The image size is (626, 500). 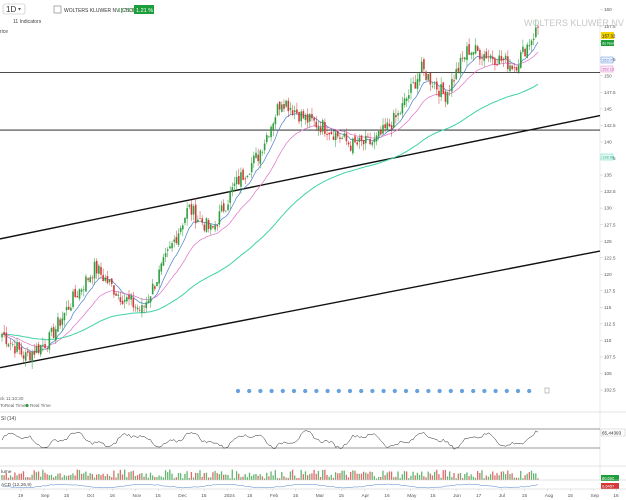 I want to click on watermark: WOLTERS KLUWER NV, so click(x=574, y=23).